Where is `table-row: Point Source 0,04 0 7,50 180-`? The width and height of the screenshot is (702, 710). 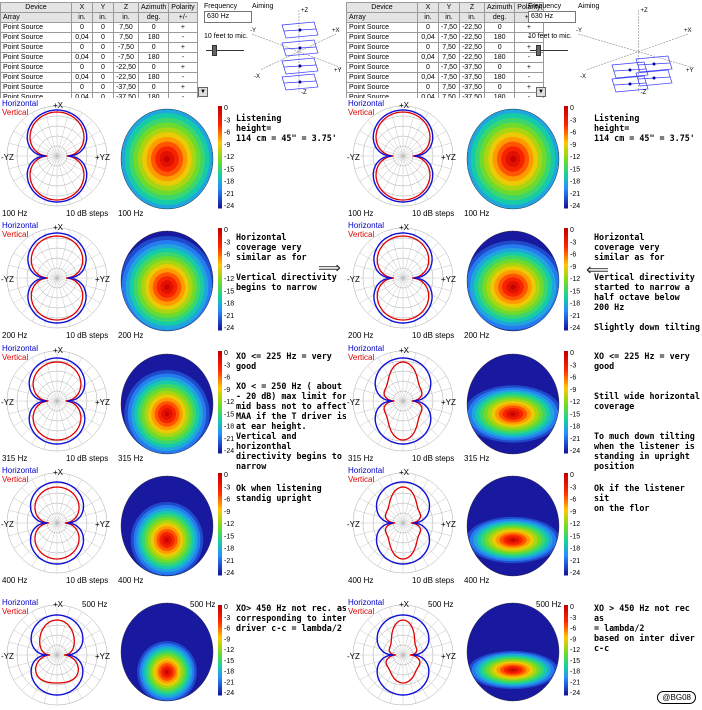
table-row: Point Source 0,04 0 7,50 180- is located at coordinates (99, 37).